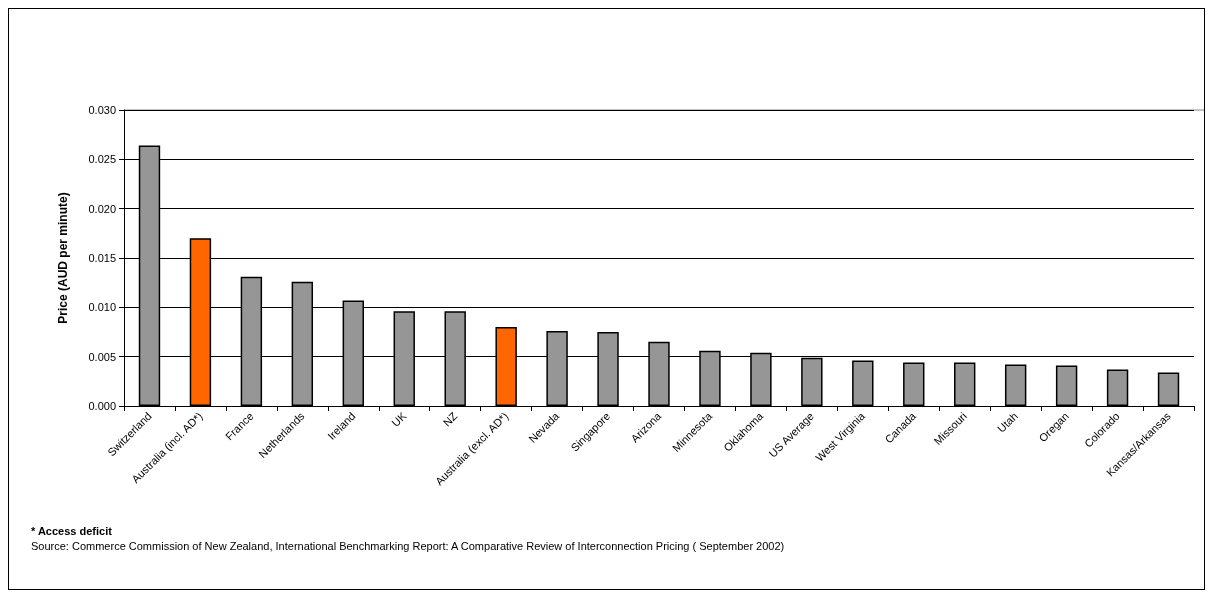 The height and width of the screenshot is (598, 1215). What do you see at coordinates (72, 530) in the screenshot?
I see `text: * Access deficit` at bounding box center [72, 530].